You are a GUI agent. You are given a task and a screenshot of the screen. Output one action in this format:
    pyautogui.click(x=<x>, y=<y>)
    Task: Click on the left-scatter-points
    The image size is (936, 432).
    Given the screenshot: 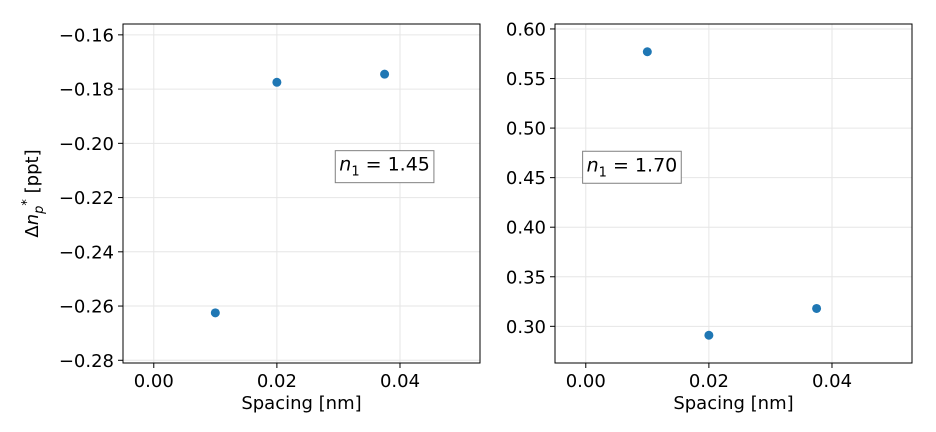 What is the action you would take?
    pyautogui.click(x=300, y=193)
    